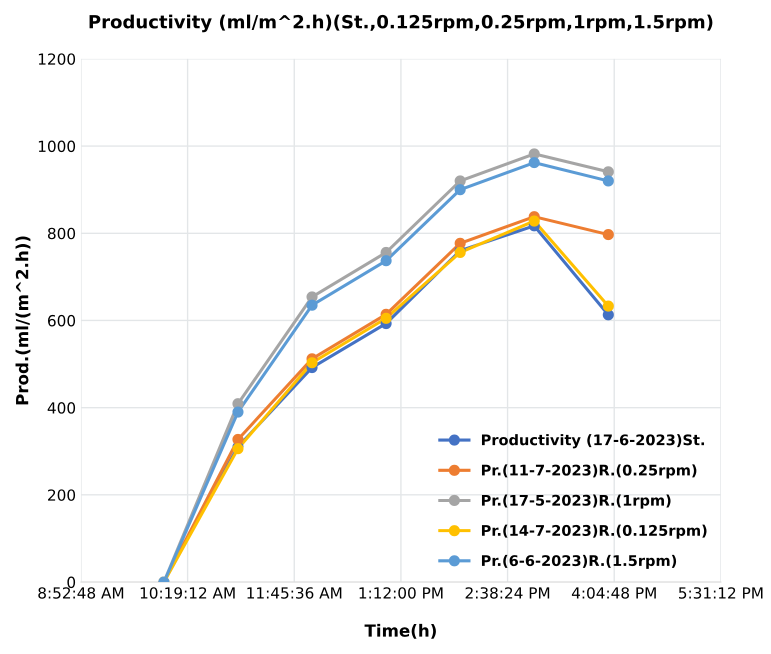  I want to click on x-tick-label: 2:38:24 PM, so click(508, 593).